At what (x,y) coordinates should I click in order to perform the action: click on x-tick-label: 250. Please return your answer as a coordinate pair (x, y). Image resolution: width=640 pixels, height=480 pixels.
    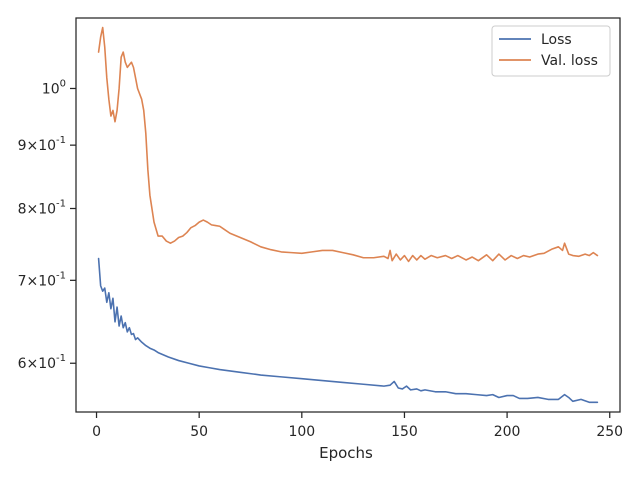
    Looking at the image, I should click on (609, 432).